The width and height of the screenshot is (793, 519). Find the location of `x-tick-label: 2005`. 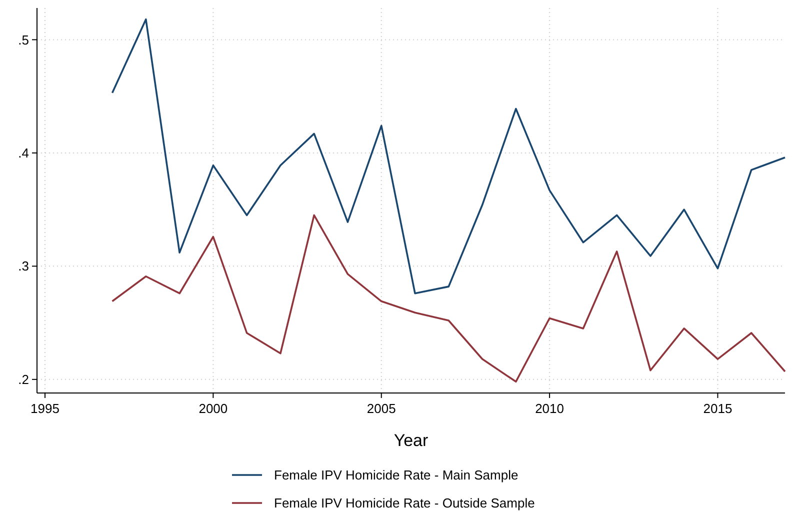

x-tick-label: 2005 is located at coordinates (381, 408).